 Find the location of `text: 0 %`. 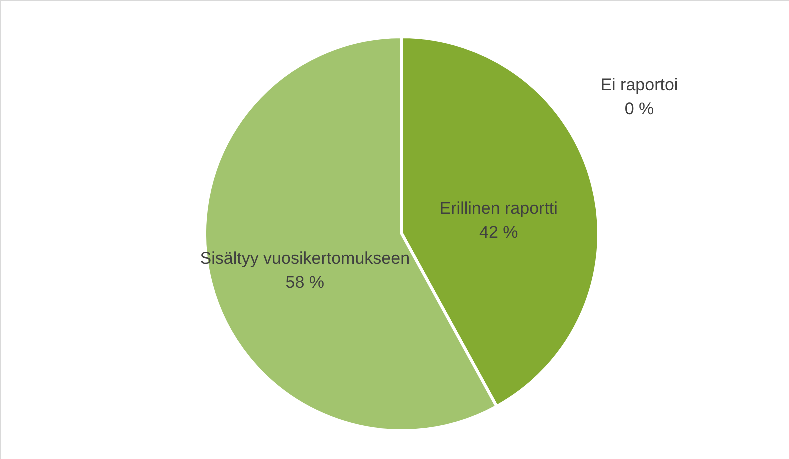

text: 0 % is located at coordinates (639, 109).